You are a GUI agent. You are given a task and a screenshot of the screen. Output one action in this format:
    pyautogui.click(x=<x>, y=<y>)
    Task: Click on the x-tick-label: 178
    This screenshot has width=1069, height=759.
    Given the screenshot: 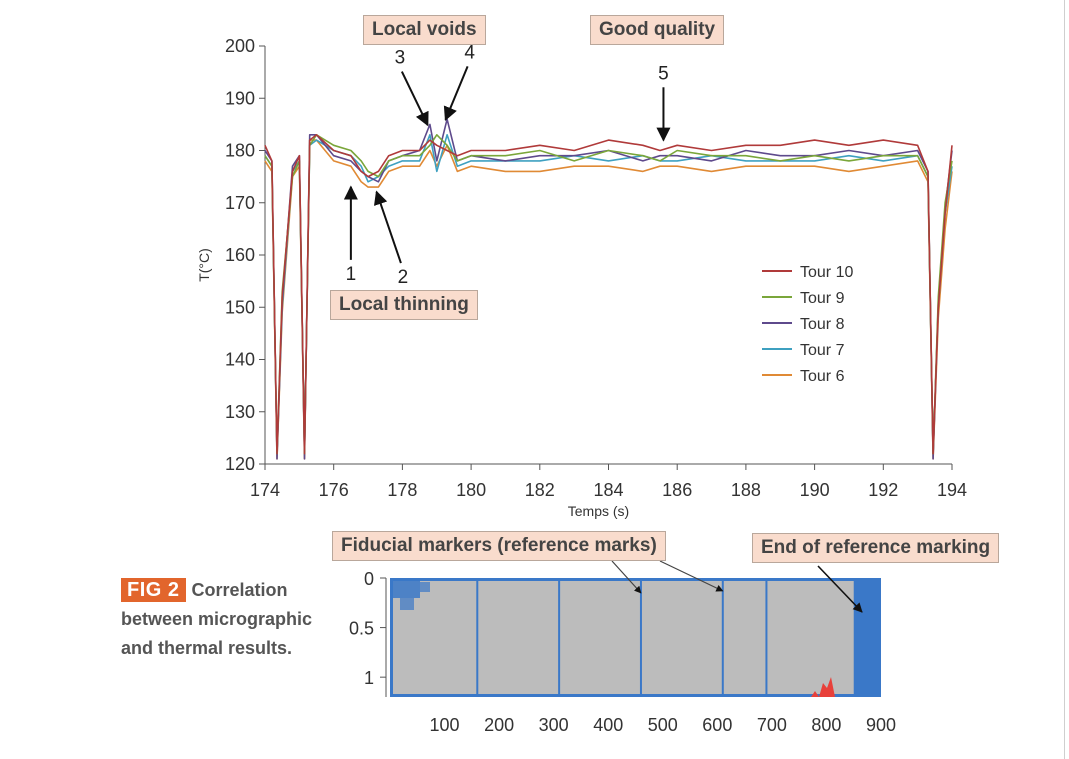 What is the action you would take?
    pyautogui.click(x=402, y=490)
    